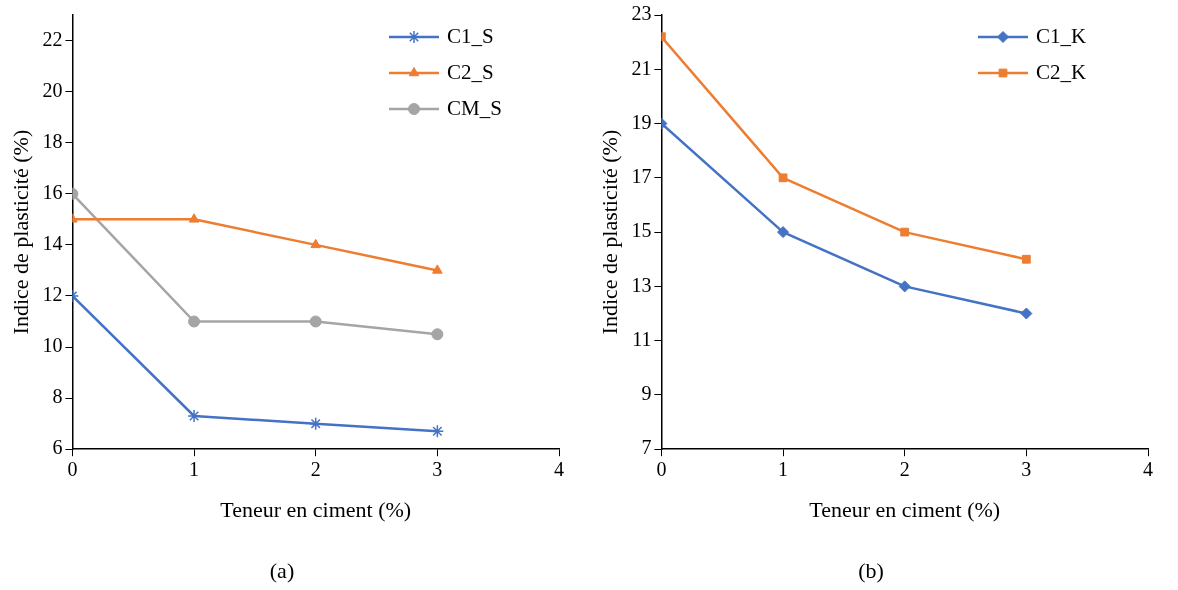  I want to click on y-tick-label: 9, so click(646, 393).